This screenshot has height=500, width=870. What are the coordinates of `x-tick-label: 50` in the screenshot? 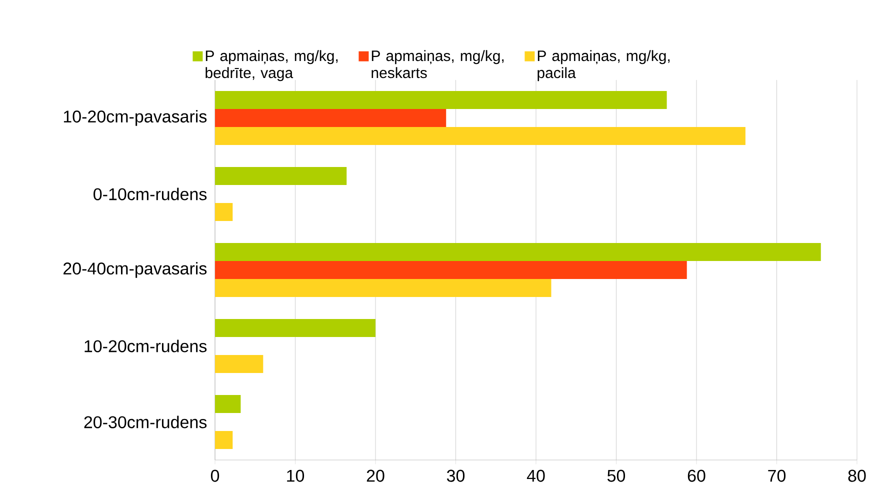 It's located at (616, 476).